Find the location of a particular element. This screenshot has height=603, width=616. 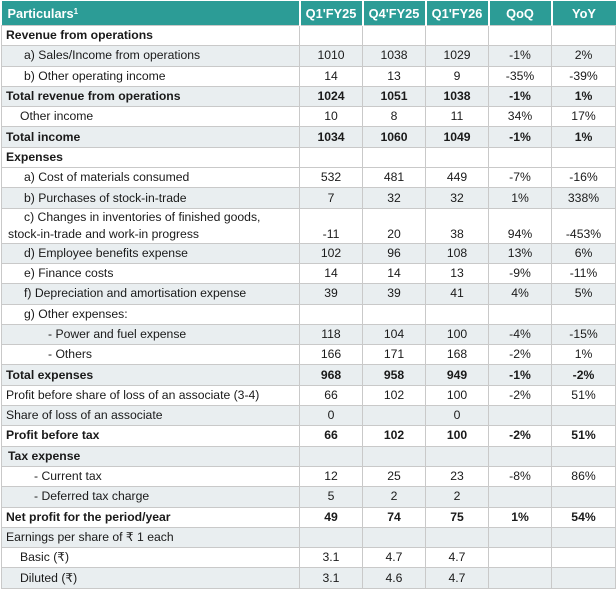

row-label: - Power and fuel expense is located at coordinates (150, 334).